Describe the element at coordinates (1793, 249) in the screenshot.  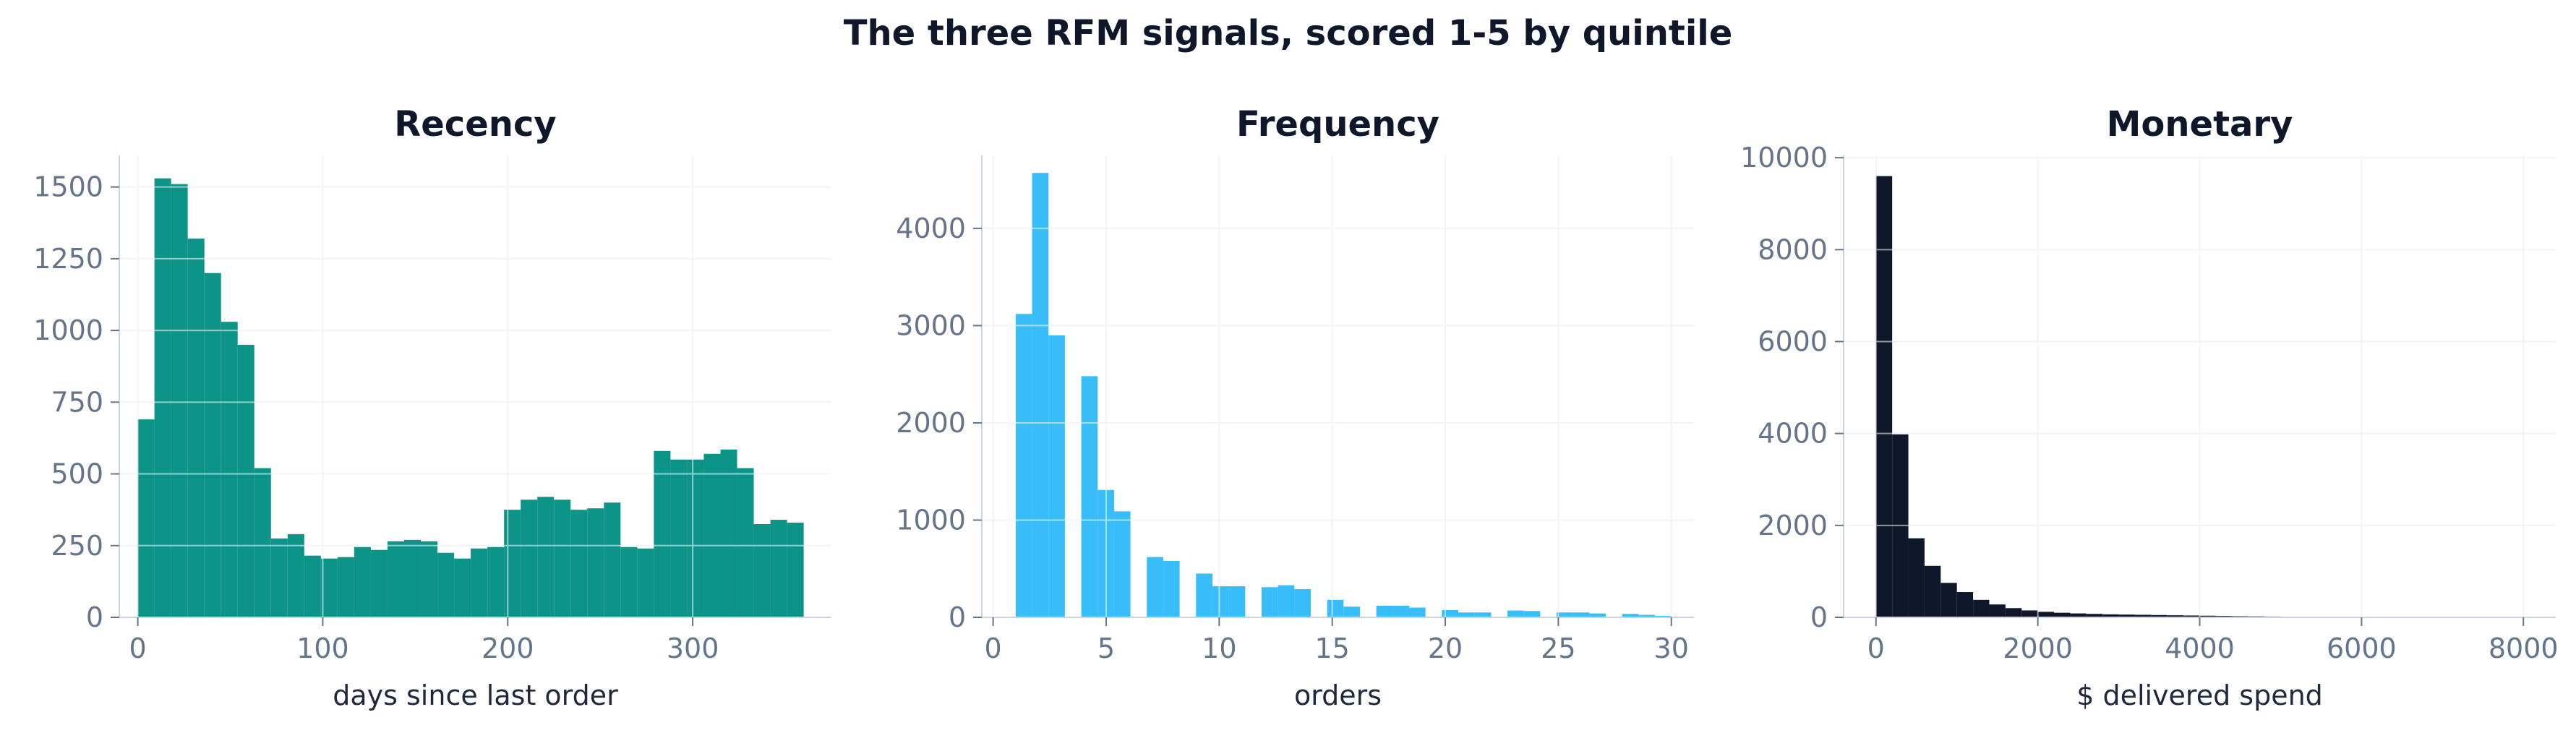
I see `monetary-ytick-label: 8000` at that location.